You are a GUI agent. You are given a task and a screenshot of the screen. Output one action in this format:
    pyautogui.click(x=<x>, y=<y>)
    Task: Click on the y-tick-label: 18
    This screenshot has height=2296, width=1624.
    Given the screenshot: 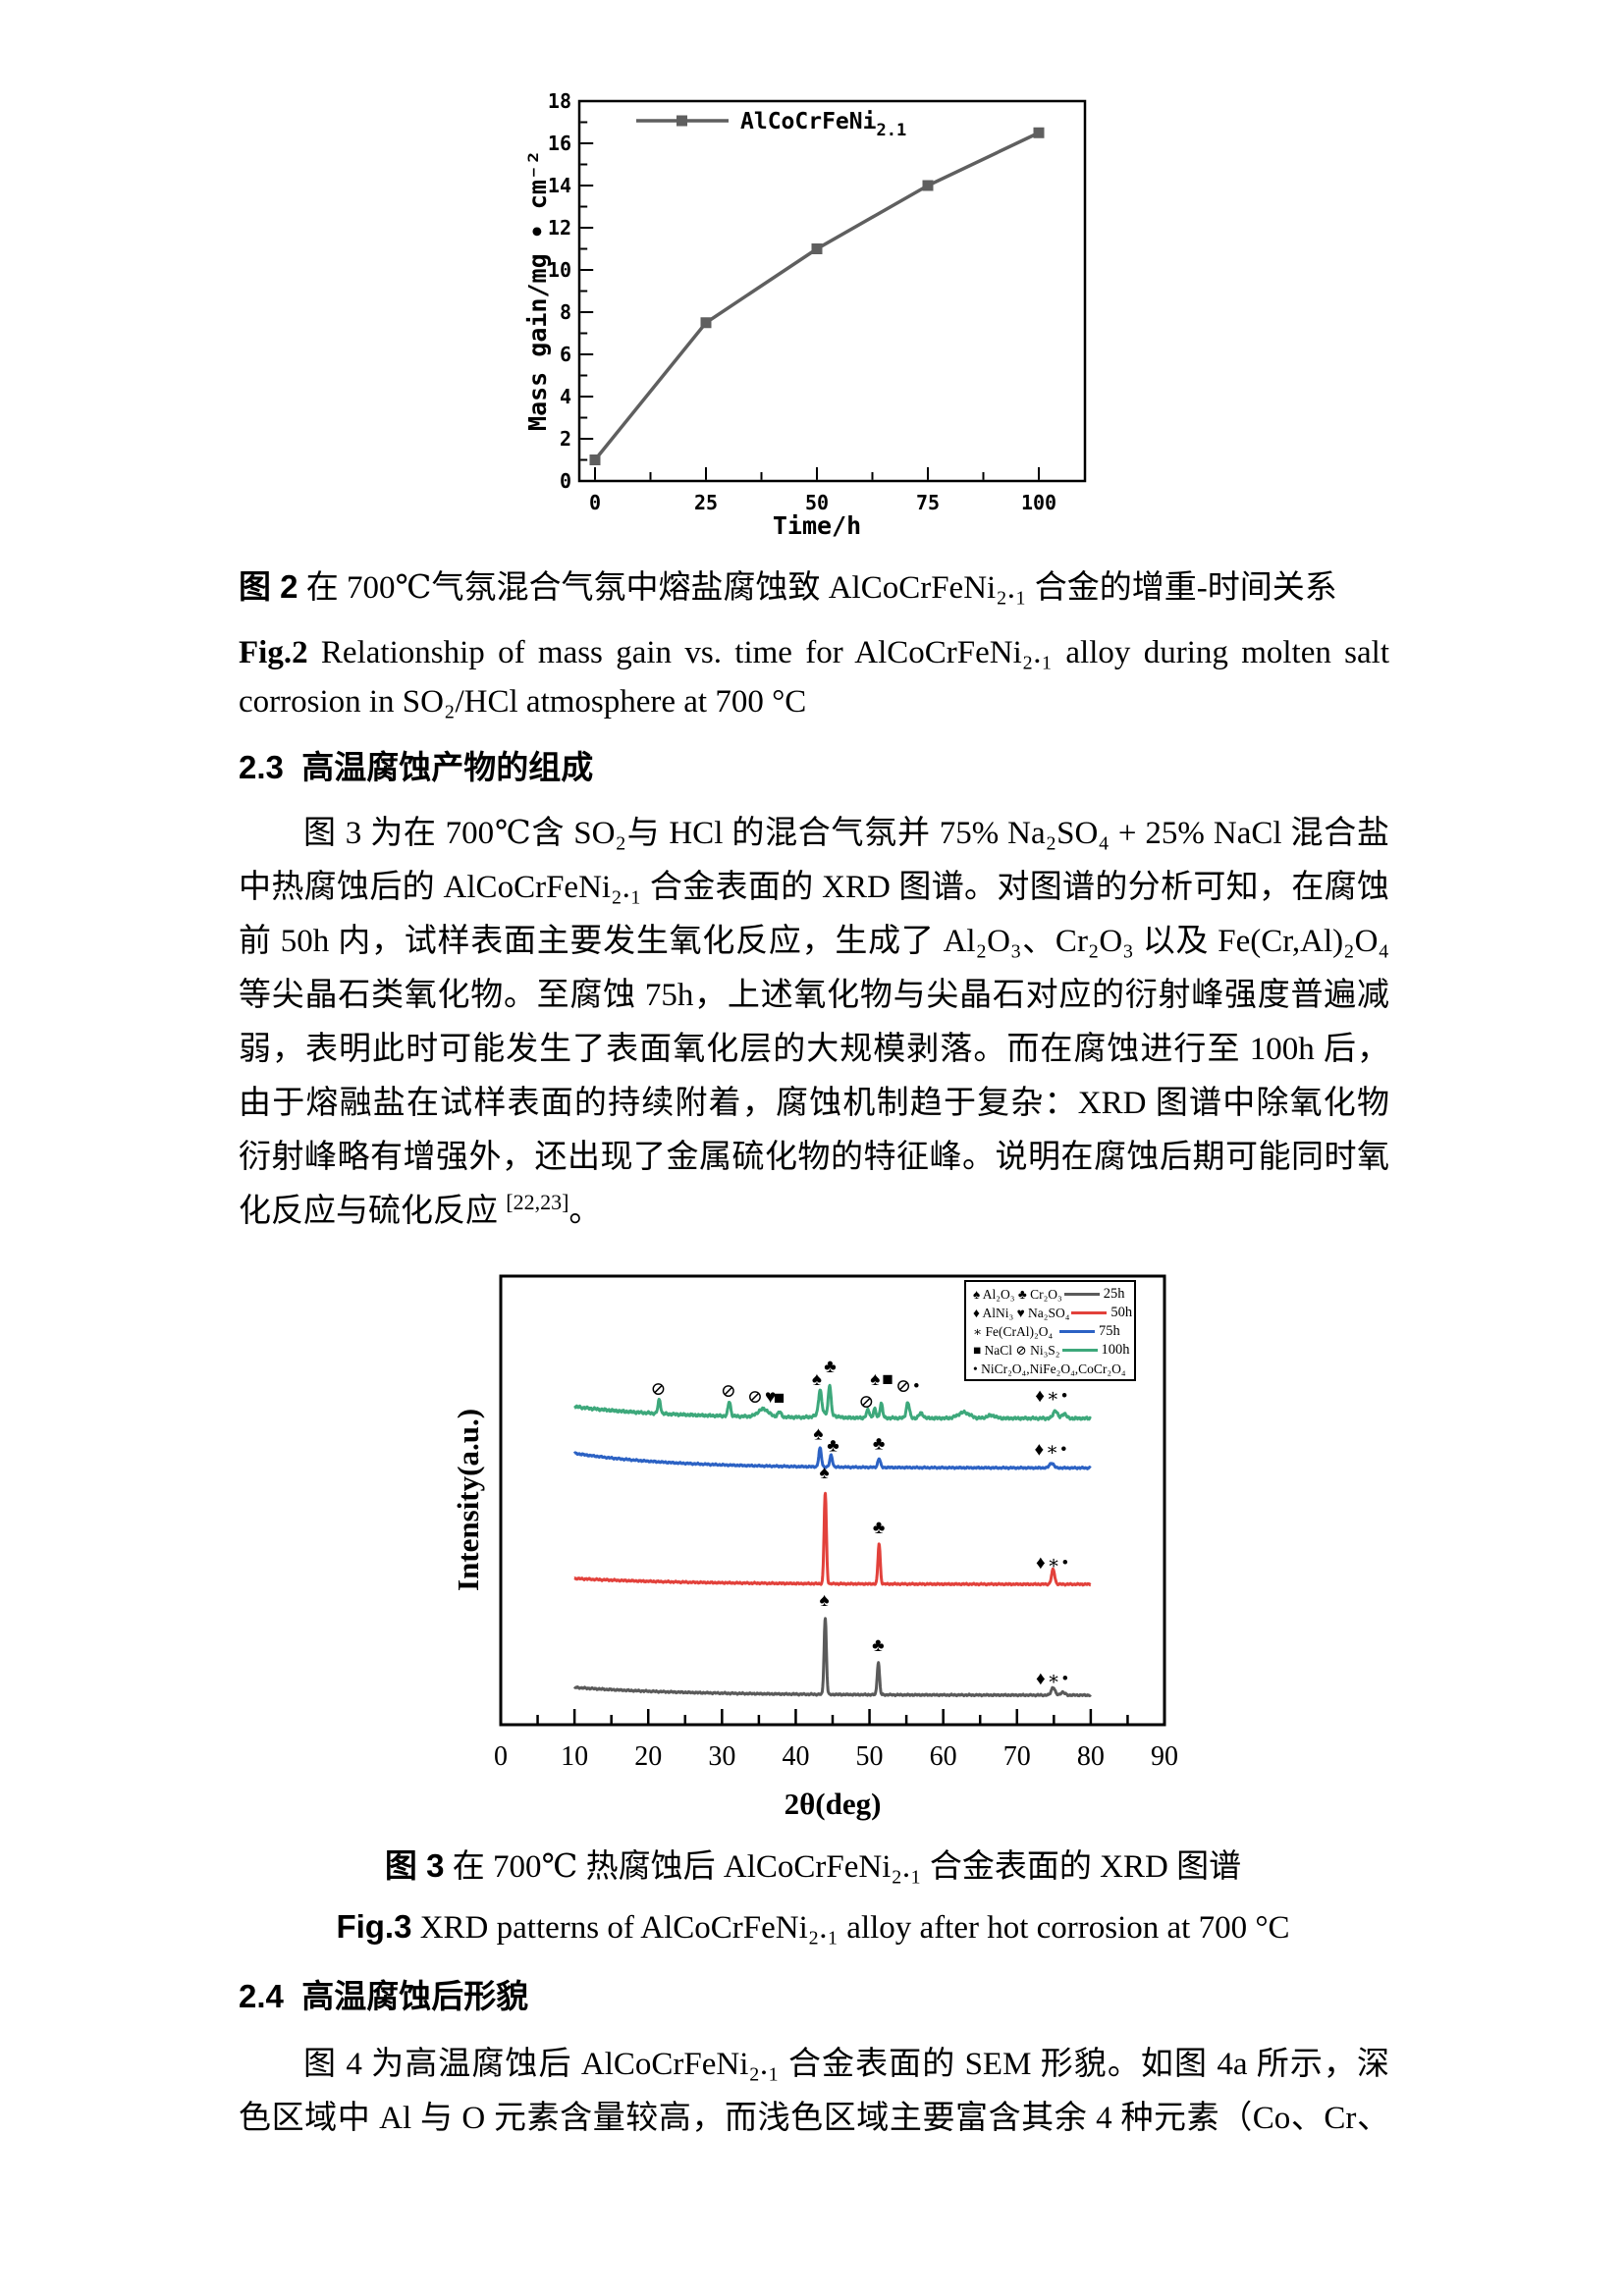 What is the action you would take?
    pyautogui.click(x=559, y=101)
    